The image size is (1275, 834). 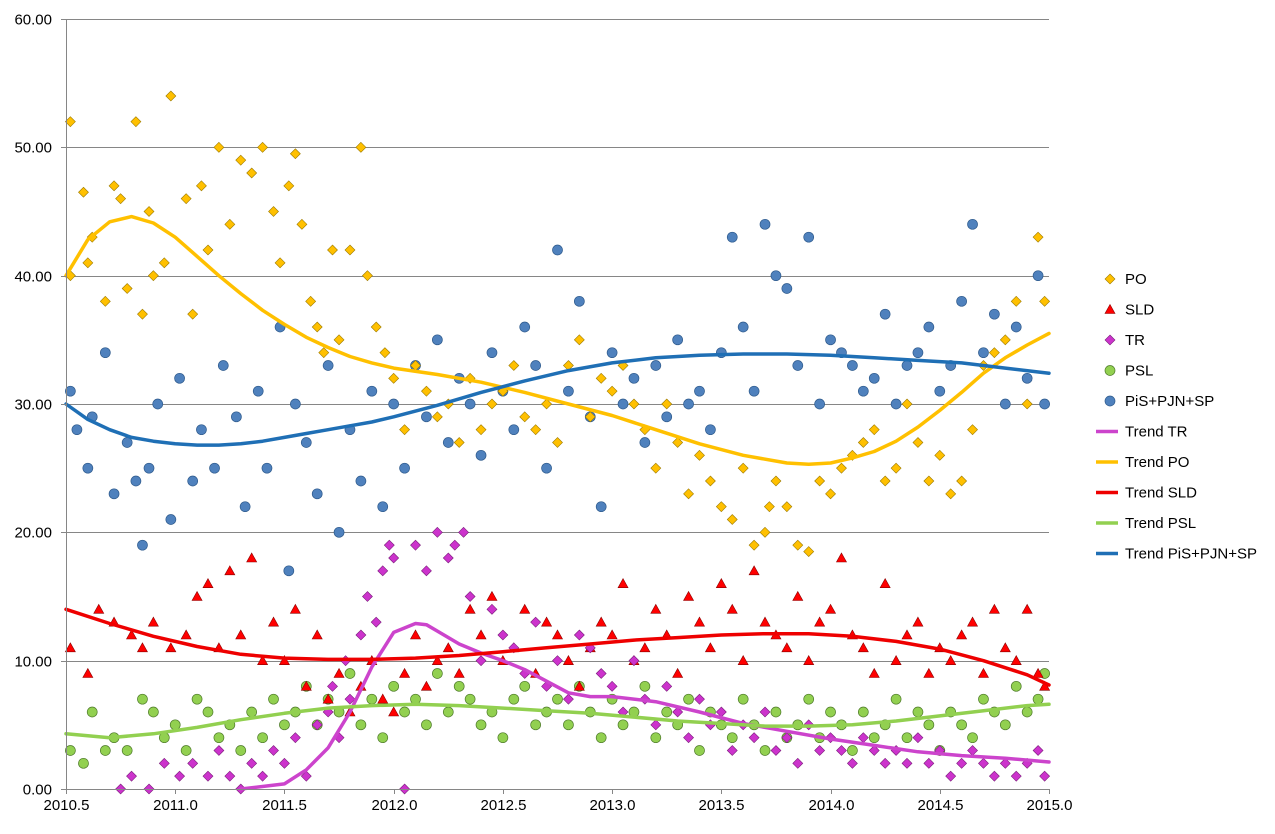 What do you see at coordinates (175, 805) in the screenshot?
I see `x-tick-label: 2011.0` at bounding box center [175, 805].